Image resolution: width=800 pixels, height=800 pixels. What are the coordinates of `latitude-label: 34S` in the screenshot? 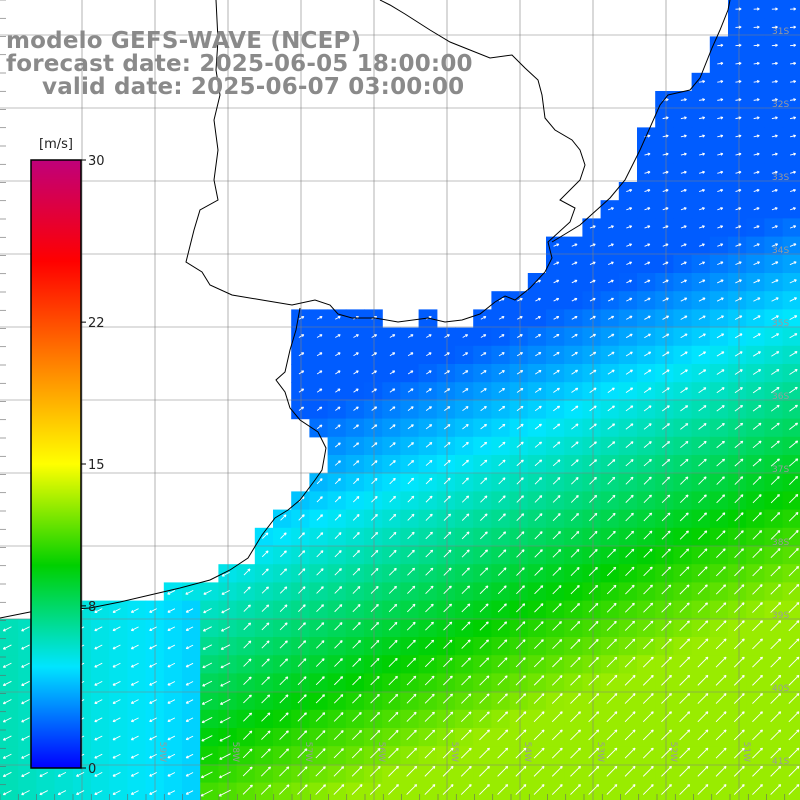 It's located at (780, 251).